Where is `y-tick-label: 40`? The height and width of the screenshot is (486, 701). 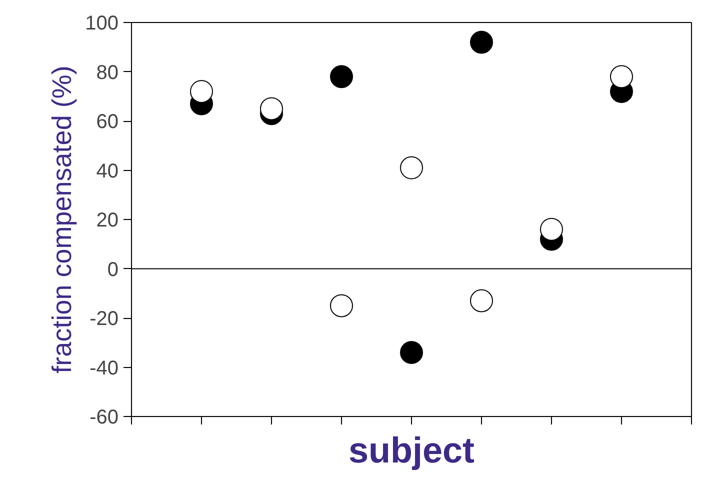
y-tick-label: 40 is located at coordinates (107, 171).